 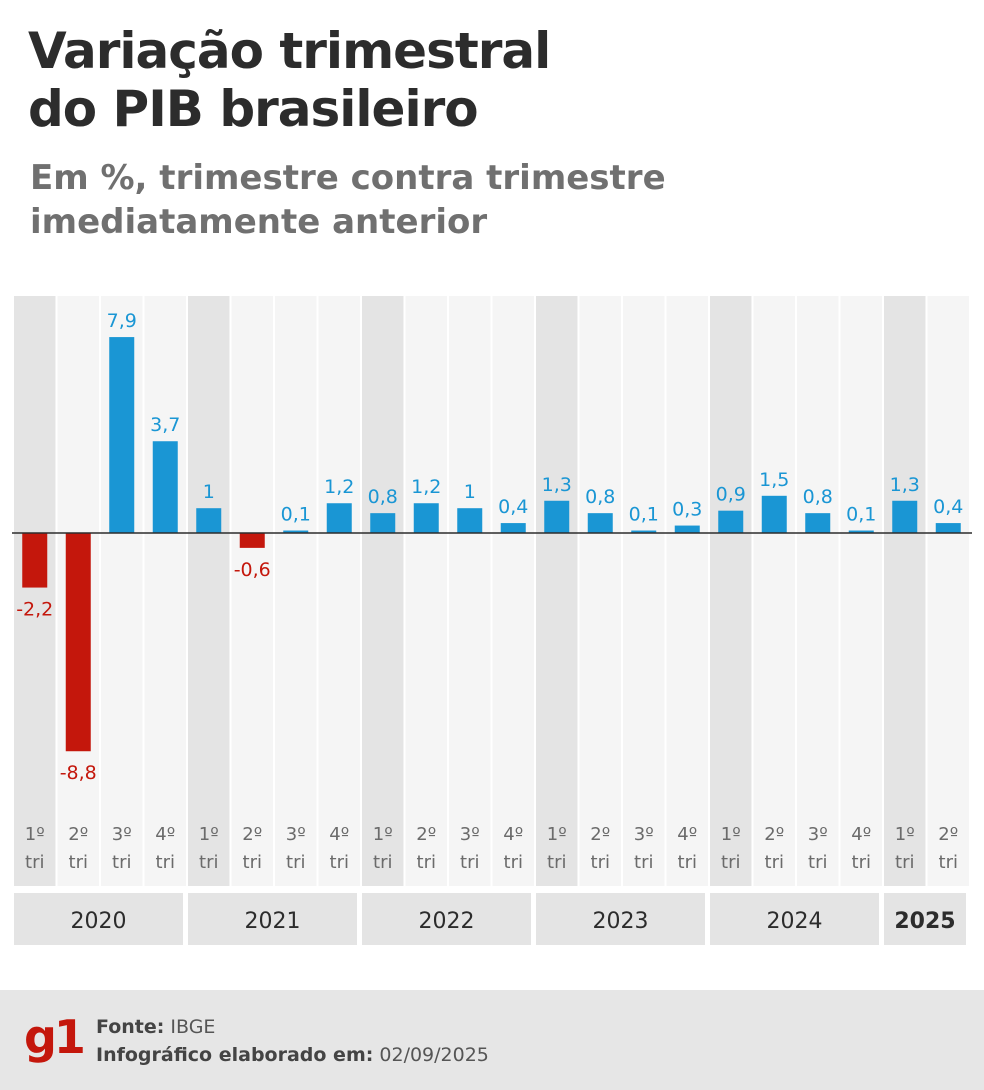 I want to click on year-label: 2023, so click(x=621, y=921).